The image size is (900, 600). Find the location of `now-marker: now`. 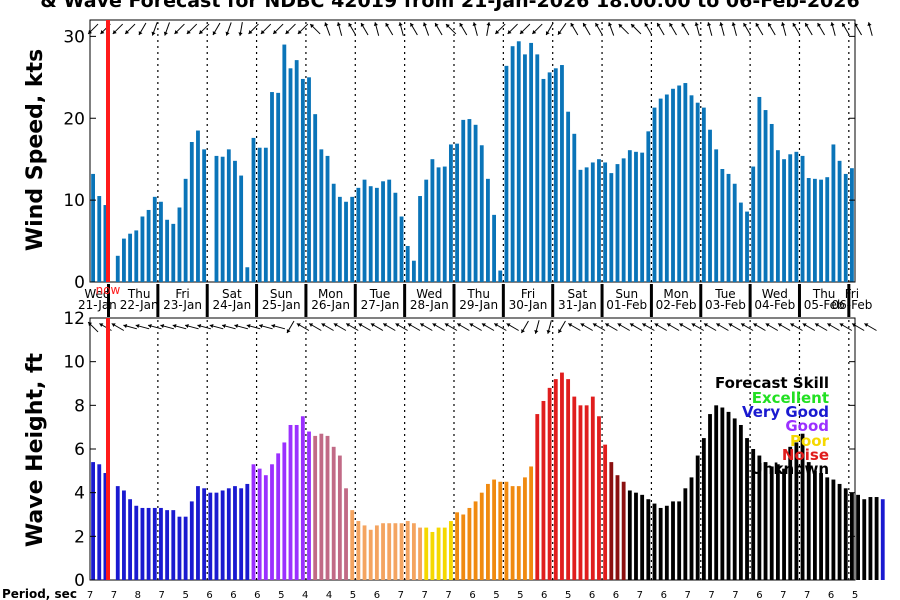

now-marker: now is located at coordinates (108, 300).